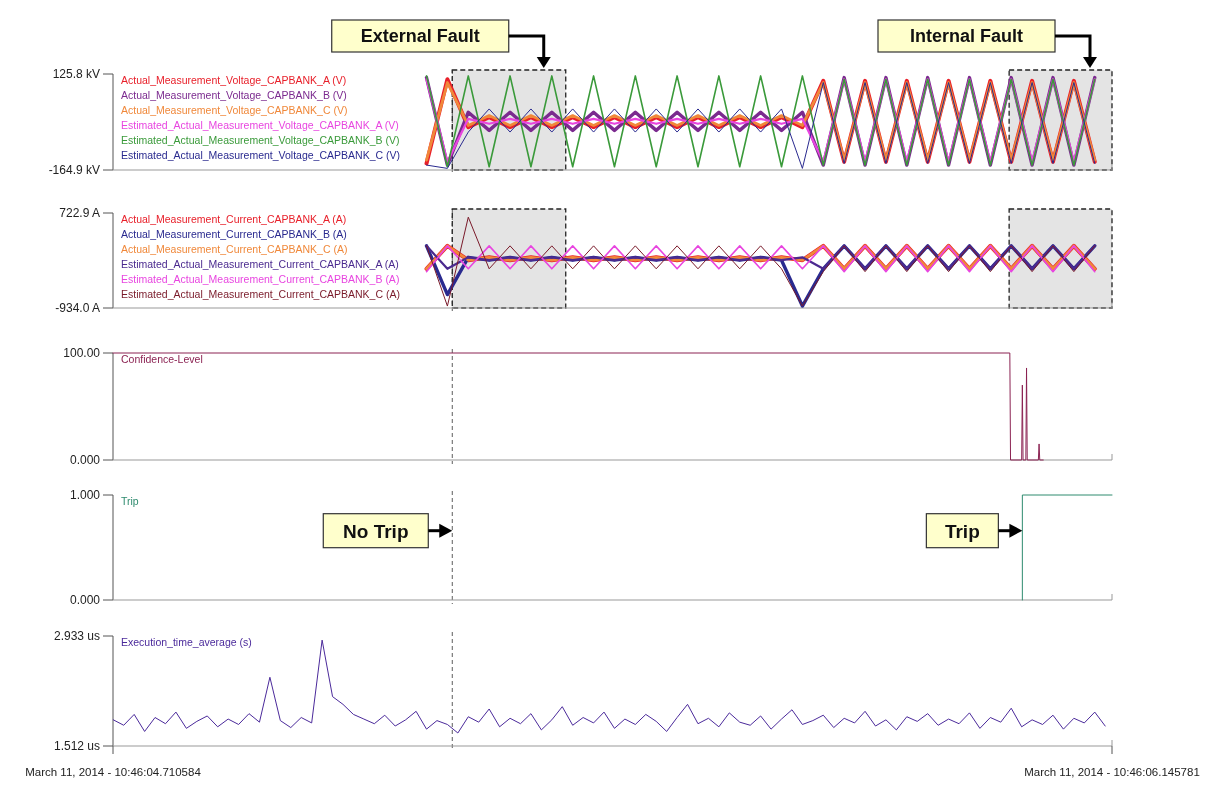  I want to click on band-label: External Fault, so click(420, 36).